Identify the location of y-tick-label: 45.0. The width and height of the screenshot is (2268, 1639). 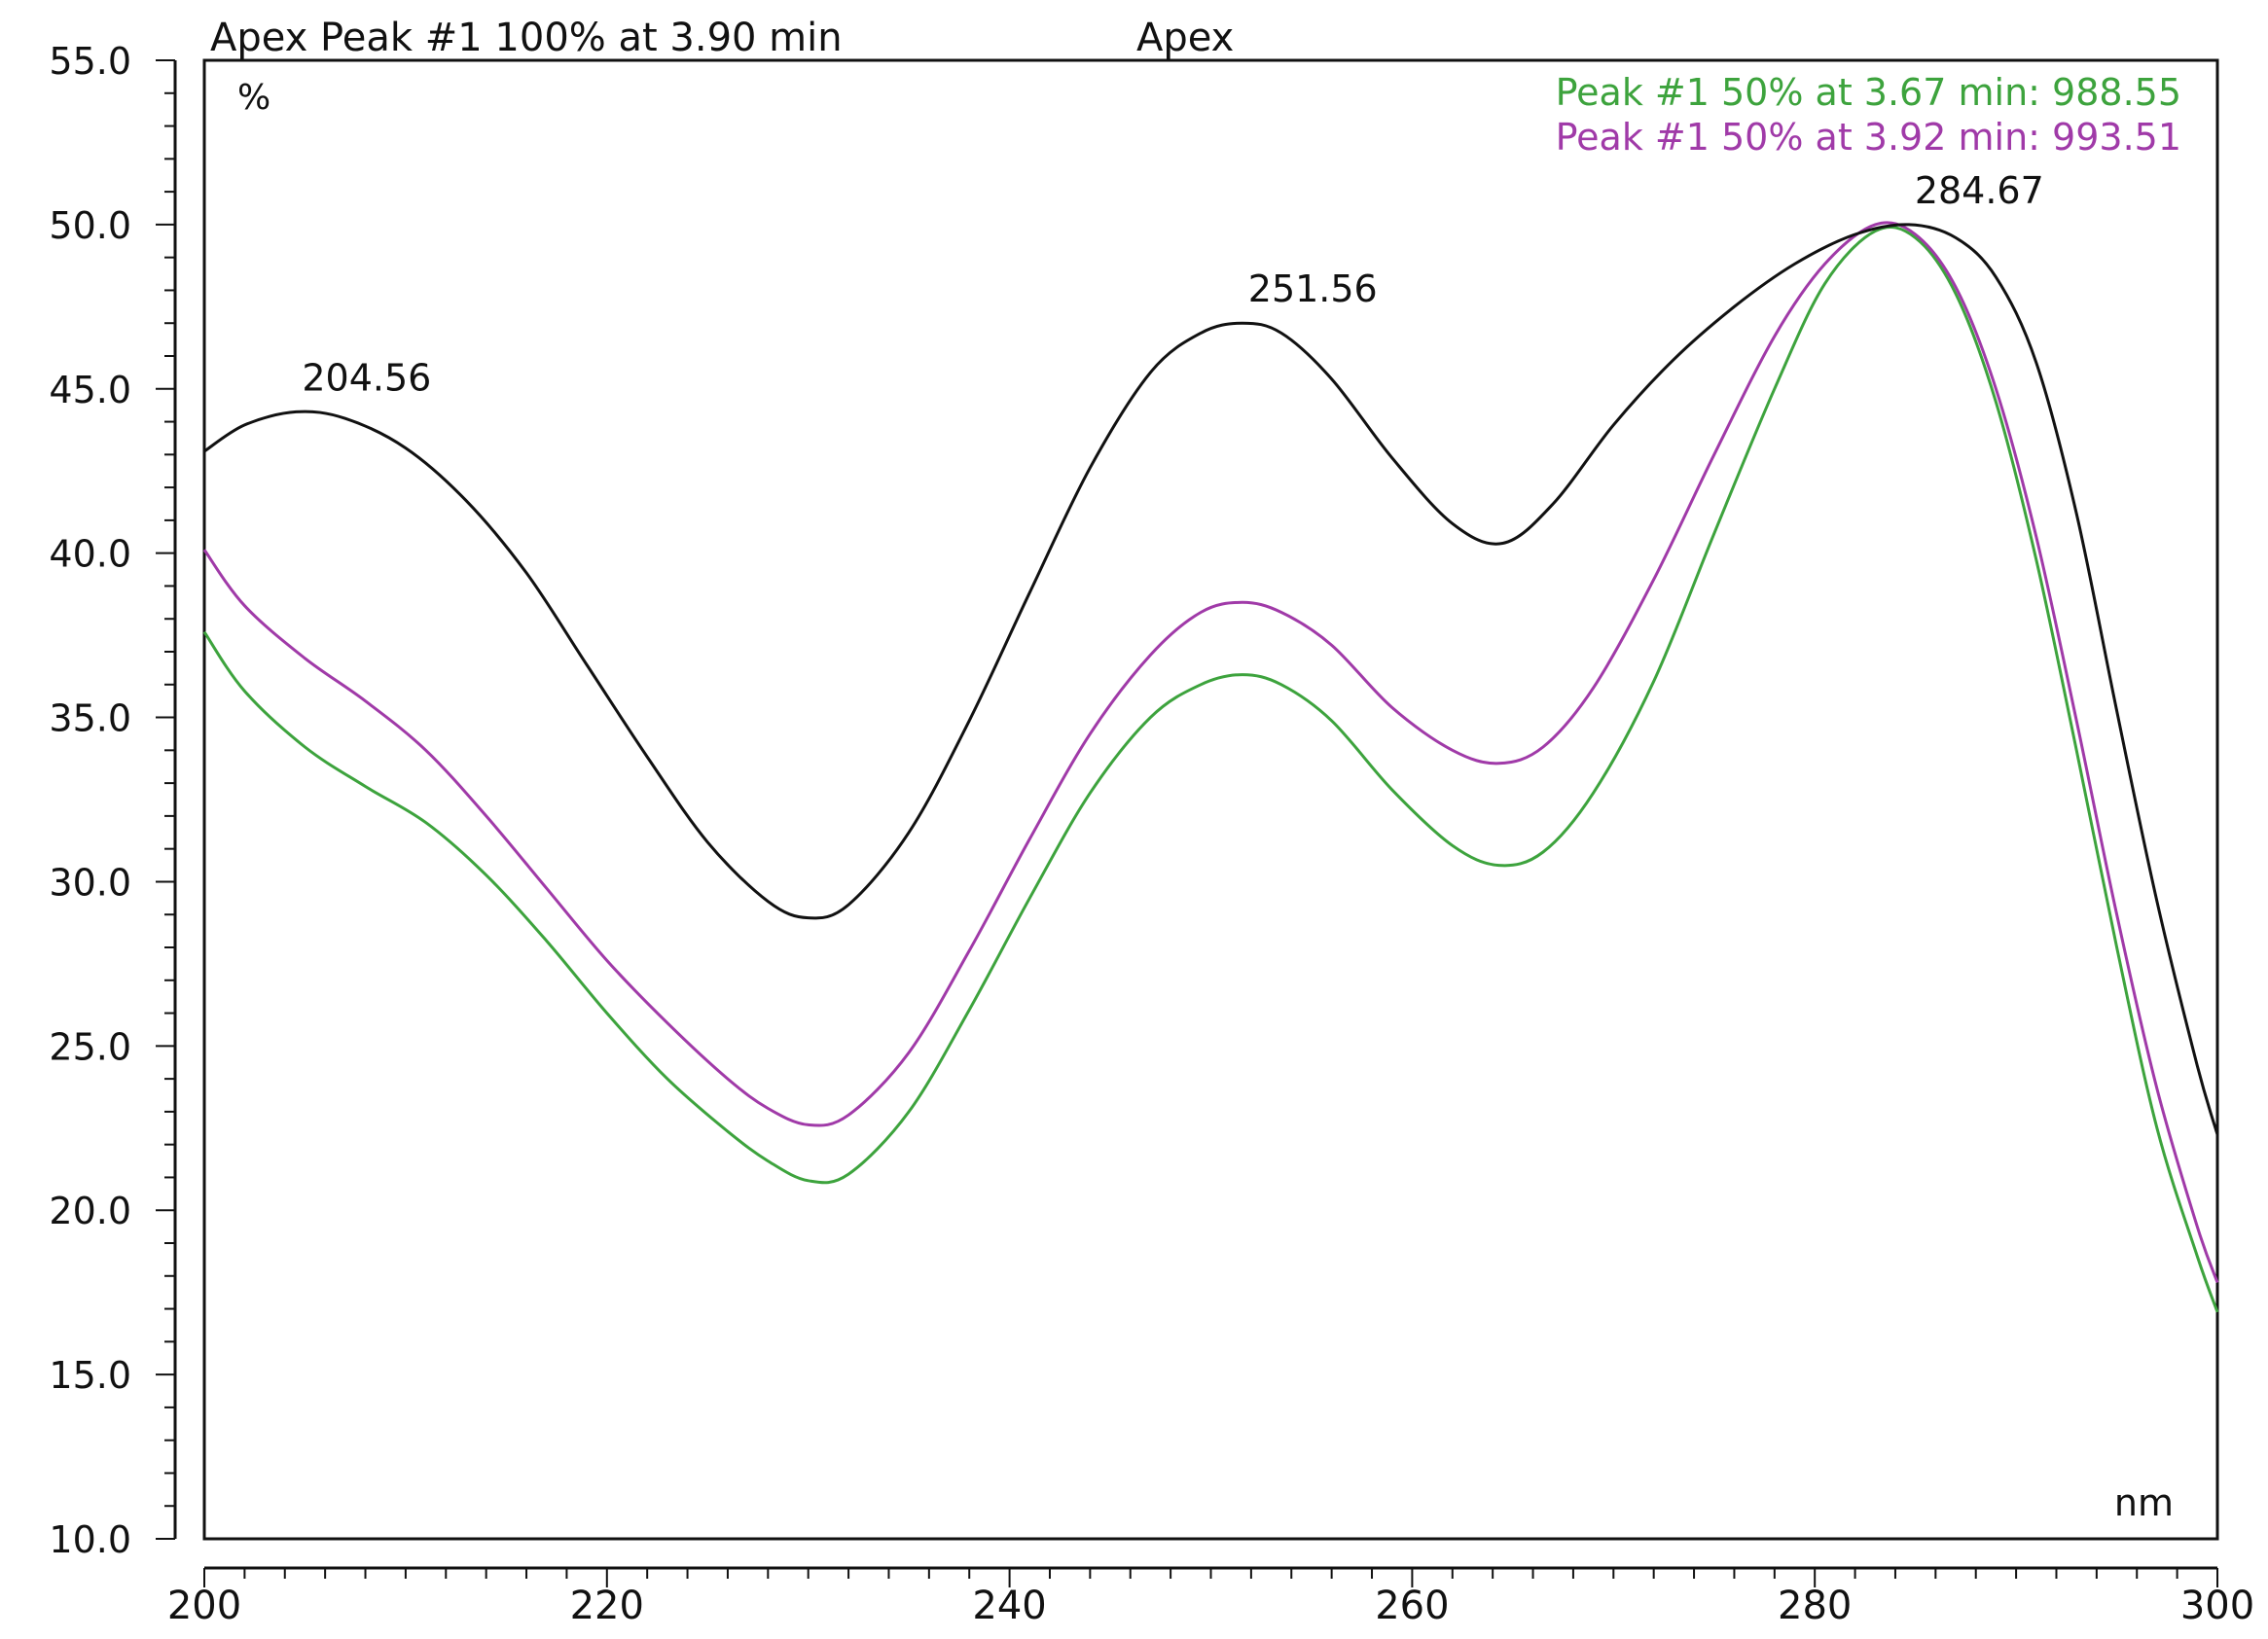
(90, 390).